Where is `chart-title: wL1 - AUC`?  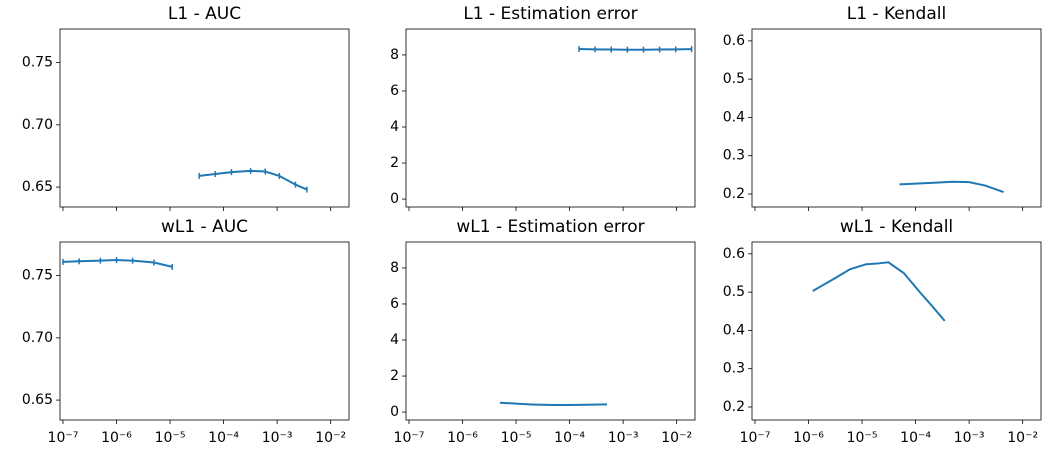
chart-title: wL1 - AUC is located at coordinates (204, 227).